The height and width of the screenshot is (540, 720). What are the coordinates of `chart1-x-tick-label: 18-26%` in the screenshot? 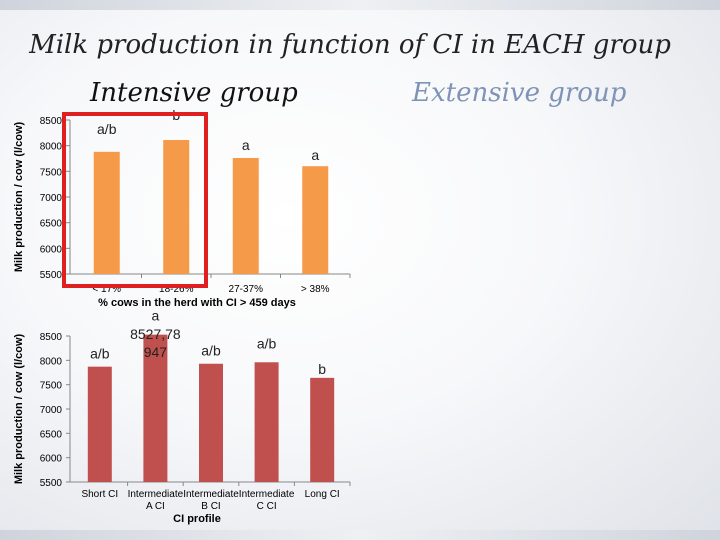 It's located at (176, 289).